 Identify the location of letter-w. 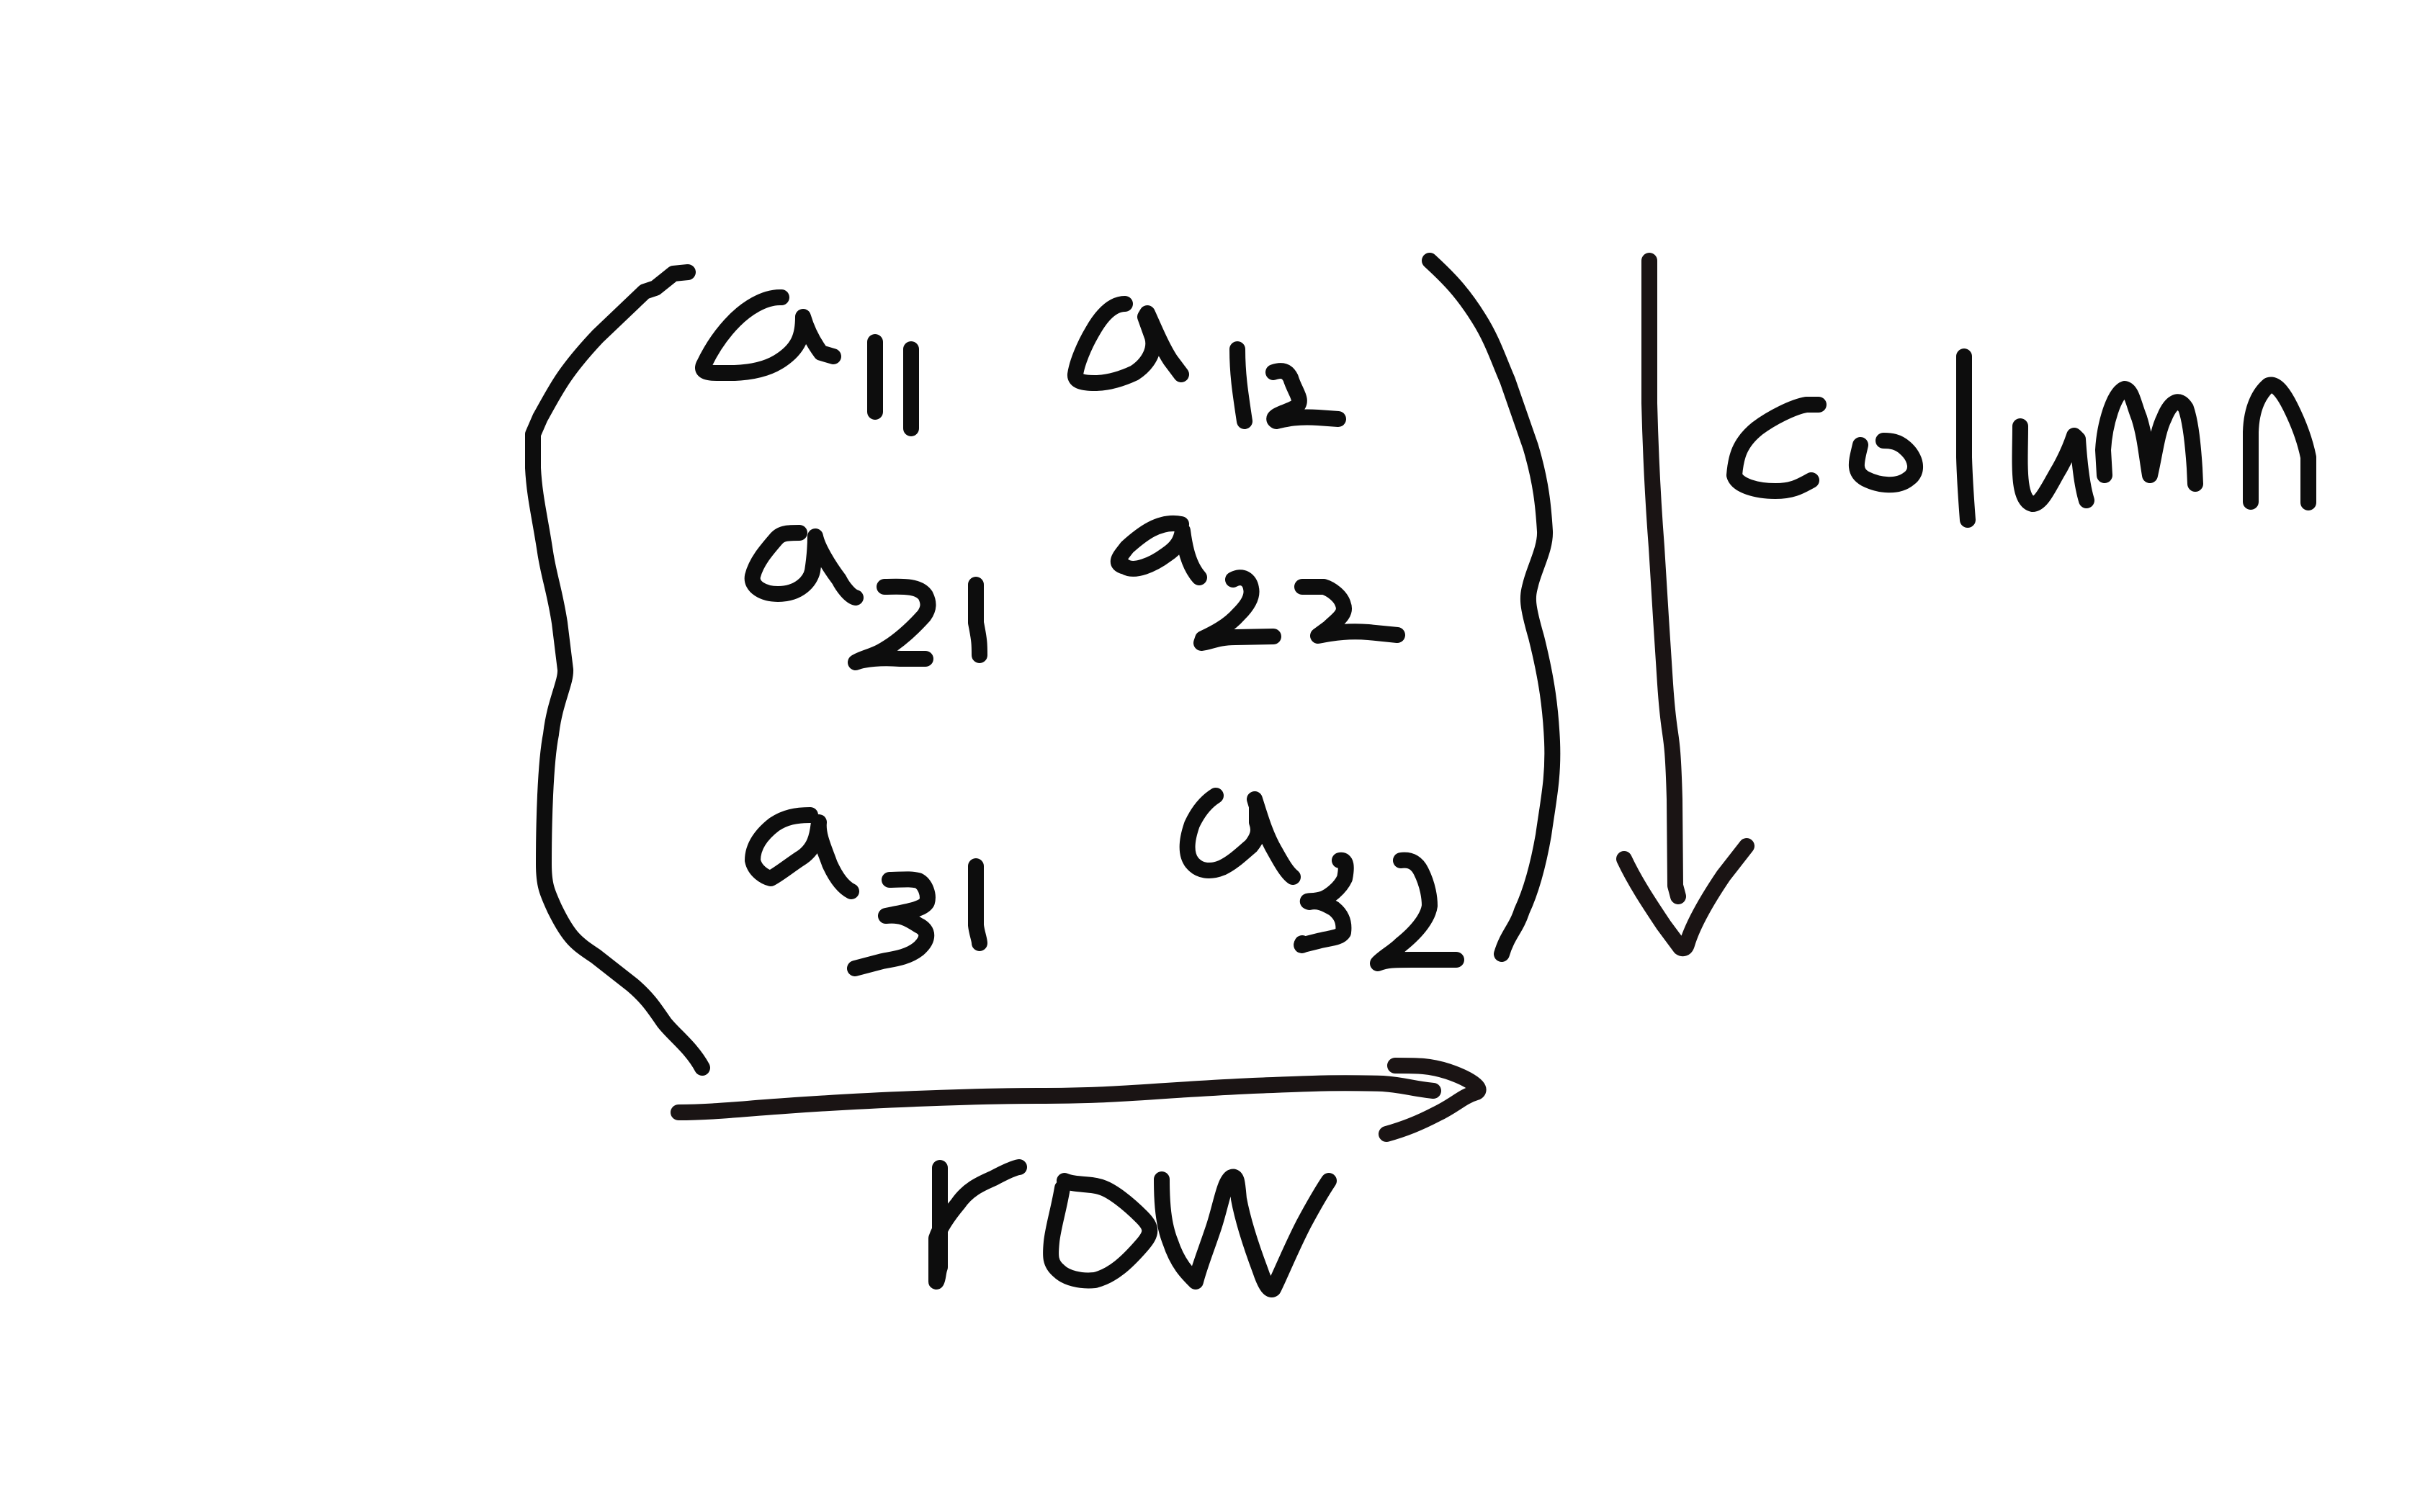
(1245, 1233).